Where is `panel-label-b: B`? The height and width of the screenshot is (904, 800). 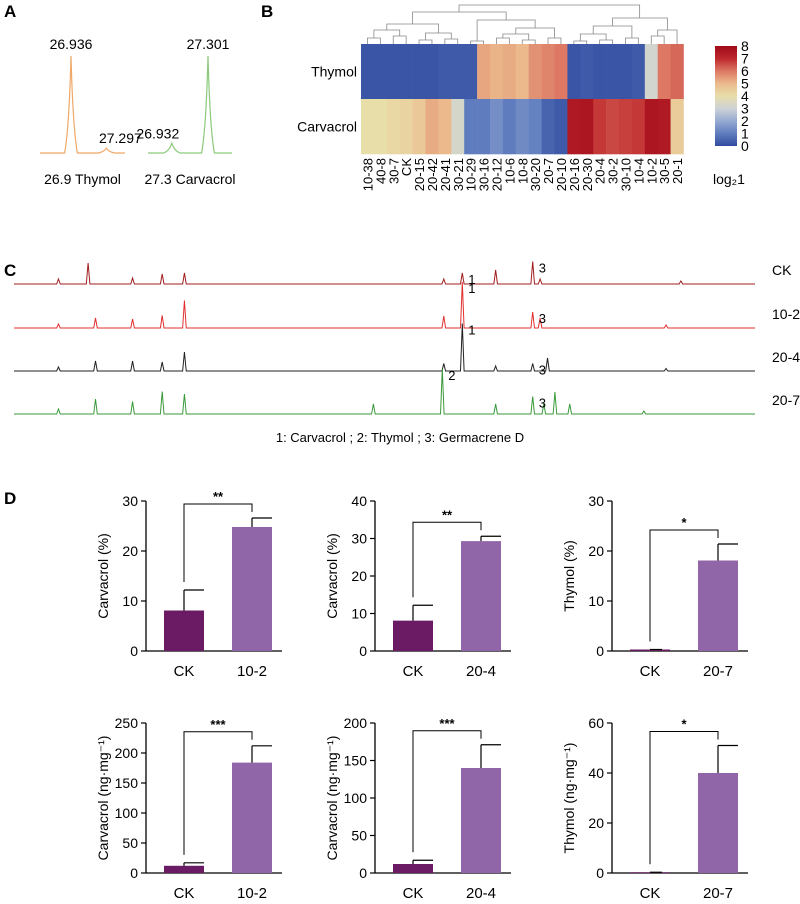 panel-label-b: B is located at coordinates (267, 11).